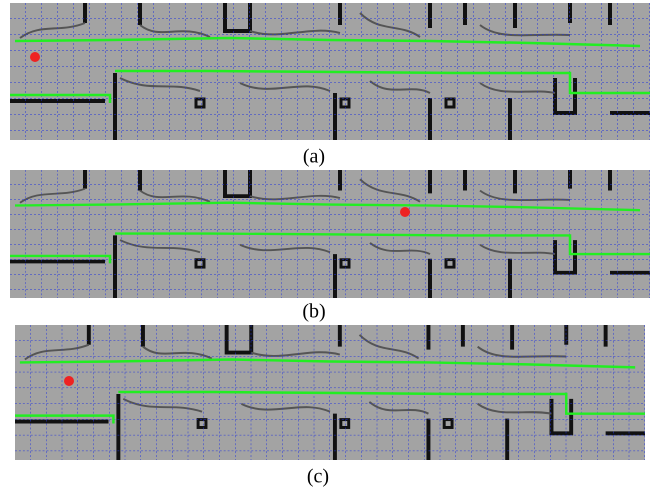 The width and height of the screenshot is (657, 492). What do you see at coordinates (313, 312) in the screenshot?
I see `caption: (b)` at bounding box center [313, 312].